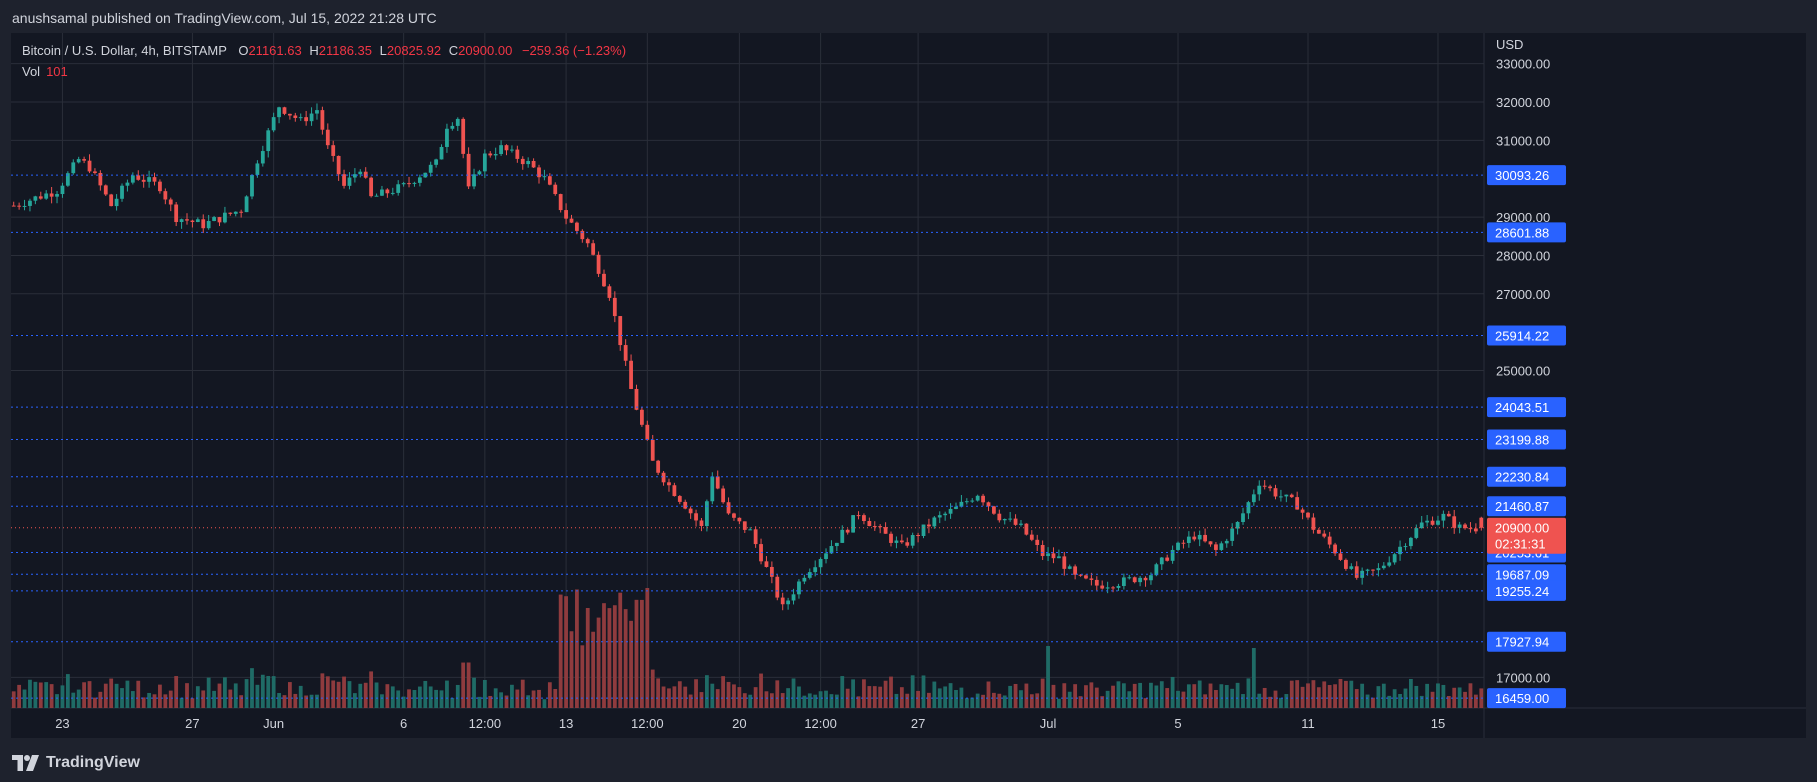  I want to click on open-value: 21161.63, so click(275, 50).